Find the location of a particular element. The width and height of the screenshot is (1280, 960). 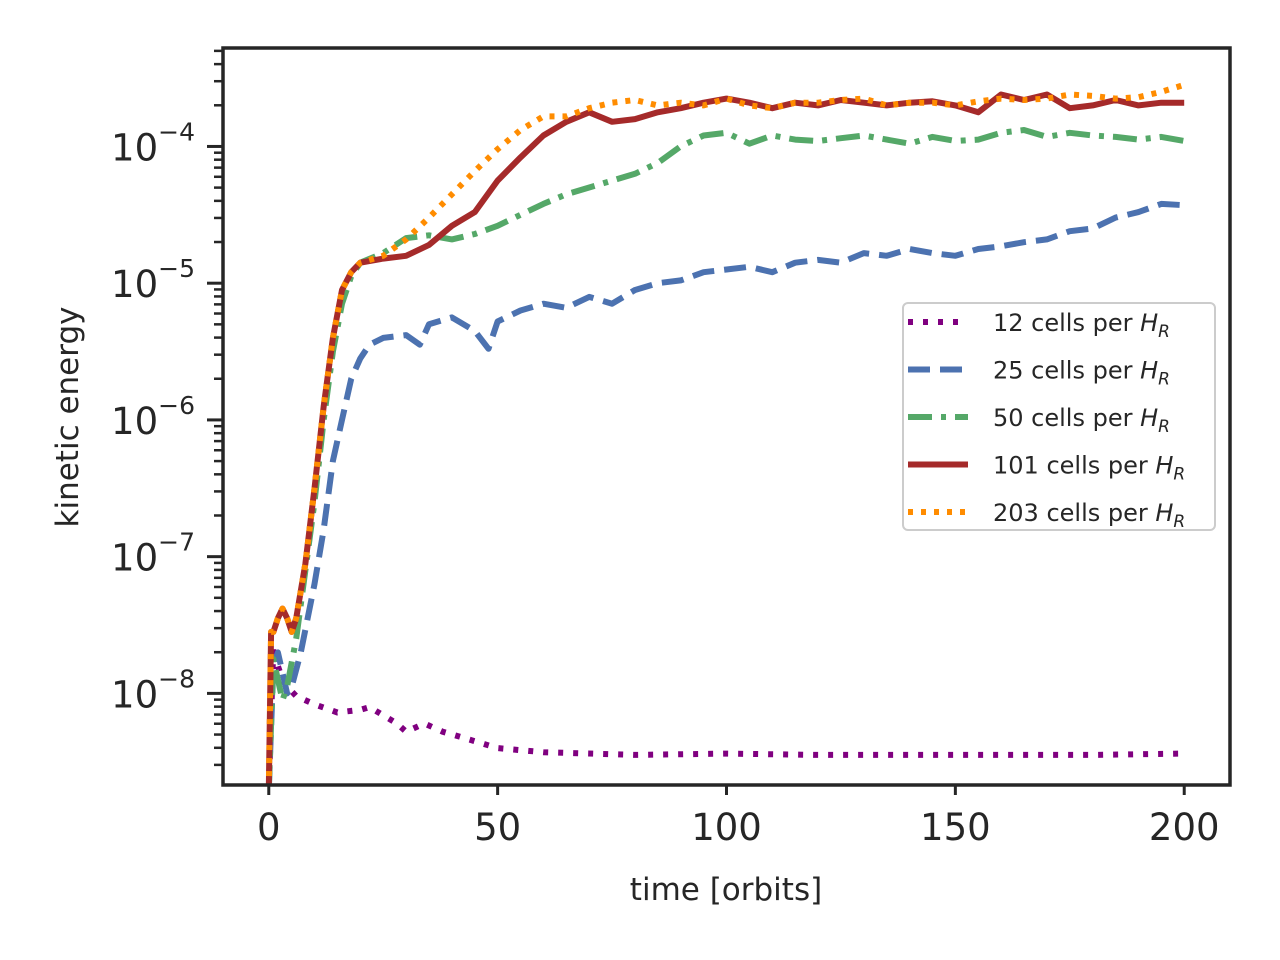

legend-box is located at coordinates (1059, 416).